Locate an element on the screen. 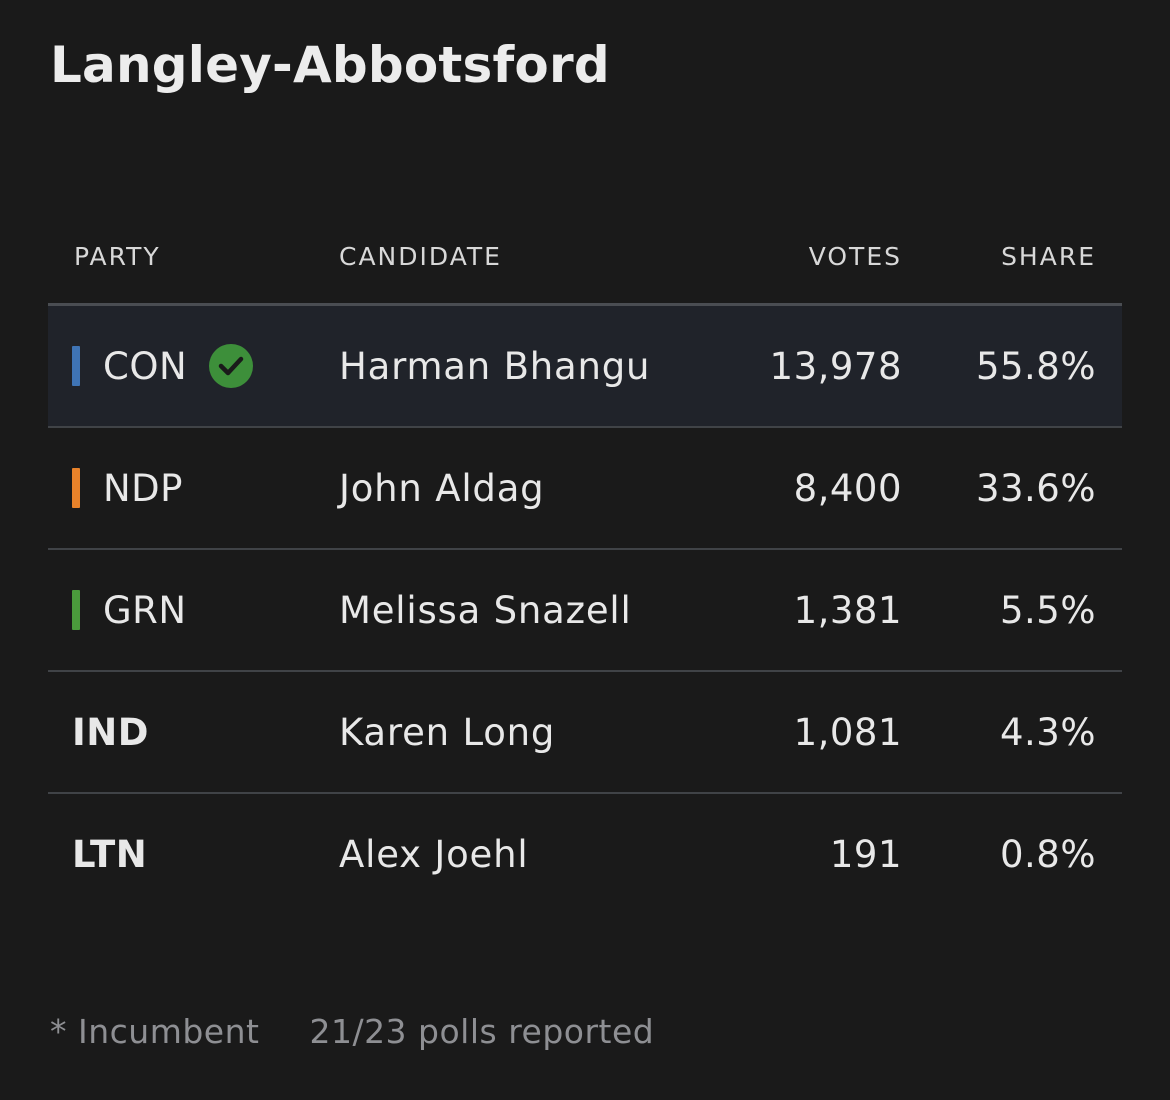 This screenshot has width=1170, height=1100. votes-value: 1,381 is located at coordinates (847, 610).